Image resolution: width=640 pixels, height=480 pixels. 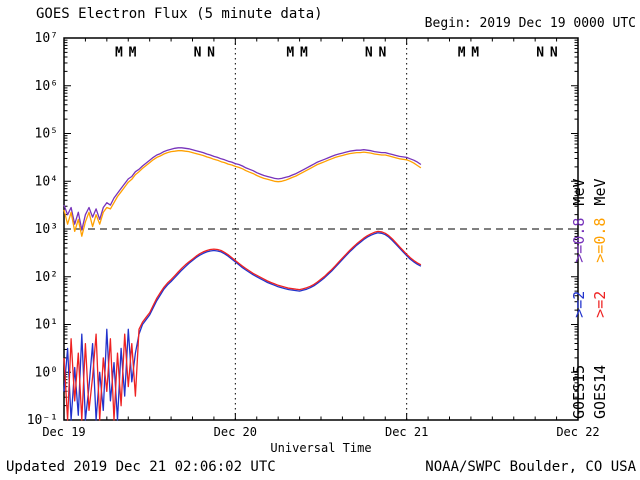 What do you see at coordinates (46, 325) in the screenshot?
I see `svg-text: 10¹` at bounding box center [46, 325].